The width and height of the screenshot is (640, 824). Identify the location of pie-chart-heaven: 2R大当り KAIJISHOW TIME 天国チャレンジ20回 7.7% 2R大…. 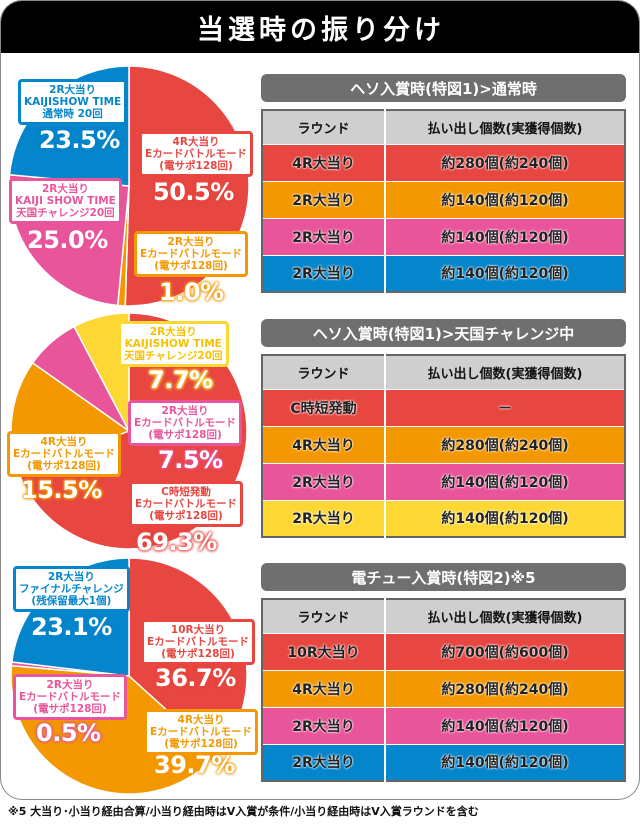
(132, 431).